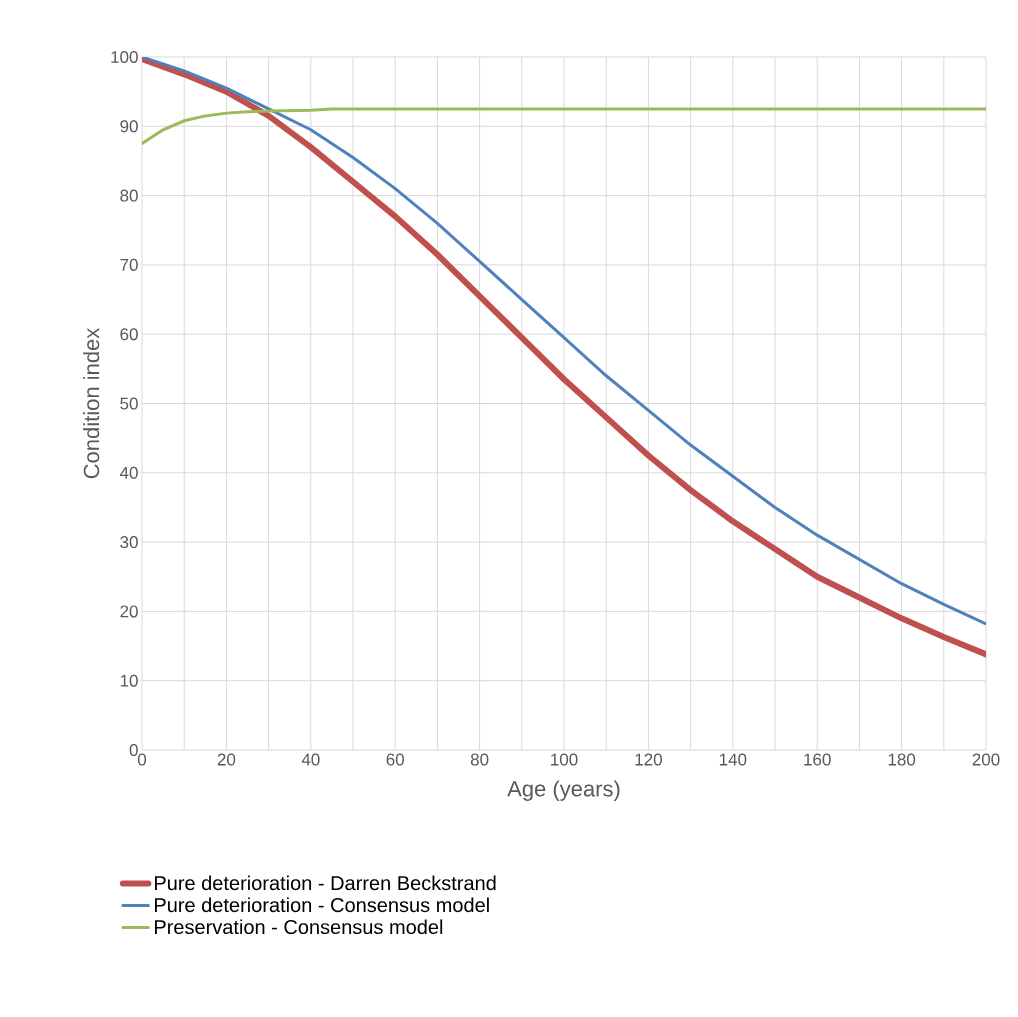 This screenshot has height=1017, width=1018. Describe the element at coordinates (129, 403) in the screenshot. I see `y-tick-label: 50` at that location.